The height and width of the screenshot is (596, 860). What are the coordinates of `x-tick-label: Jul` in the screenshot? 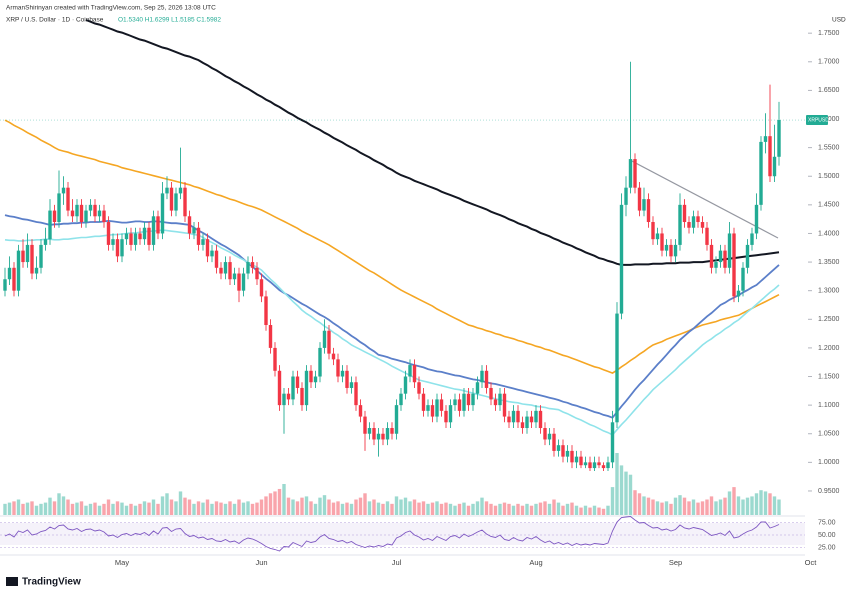 It's located at (397, 562).